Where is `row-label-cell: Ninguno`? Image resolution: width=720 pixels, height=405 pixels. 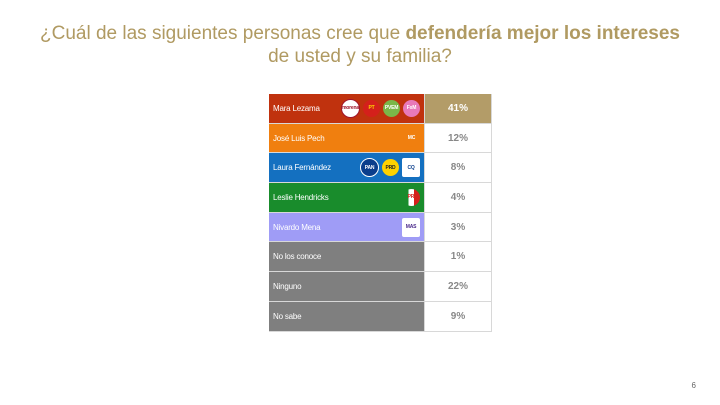 row-label-cell: Ninguno is located at coordinates (346, 286).